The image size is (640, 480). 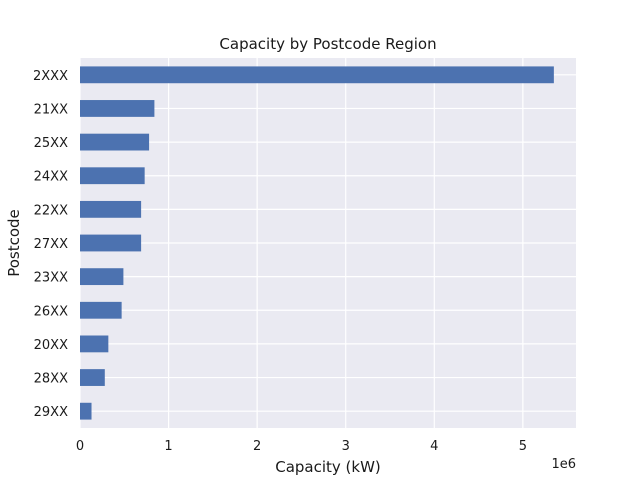 I want to click on y-tick-label: 22XX, so click(x=51, y=210).